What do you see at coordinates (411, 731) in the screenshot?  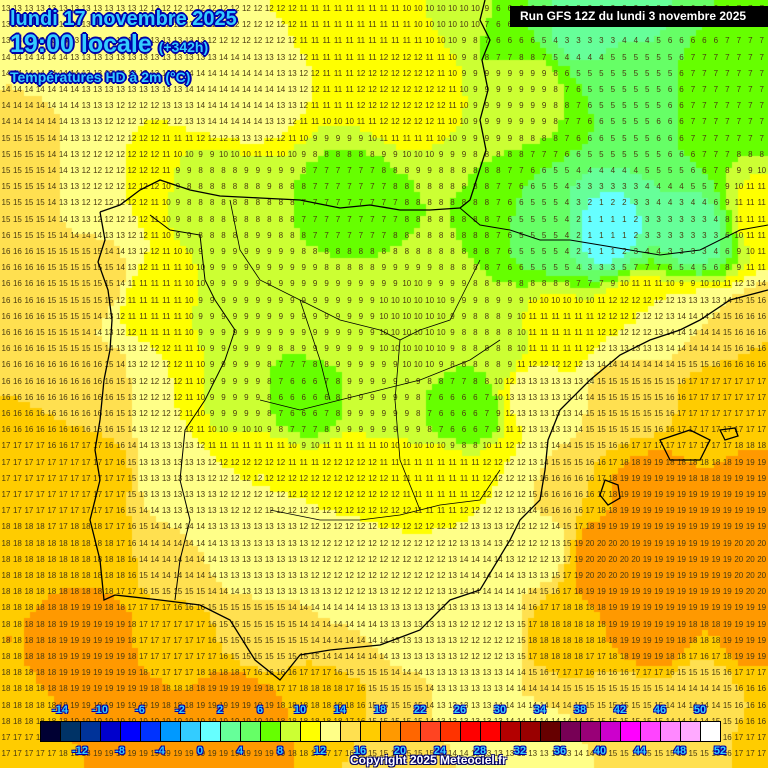 I see `legend-swatch` at bounding box center [411, 731].